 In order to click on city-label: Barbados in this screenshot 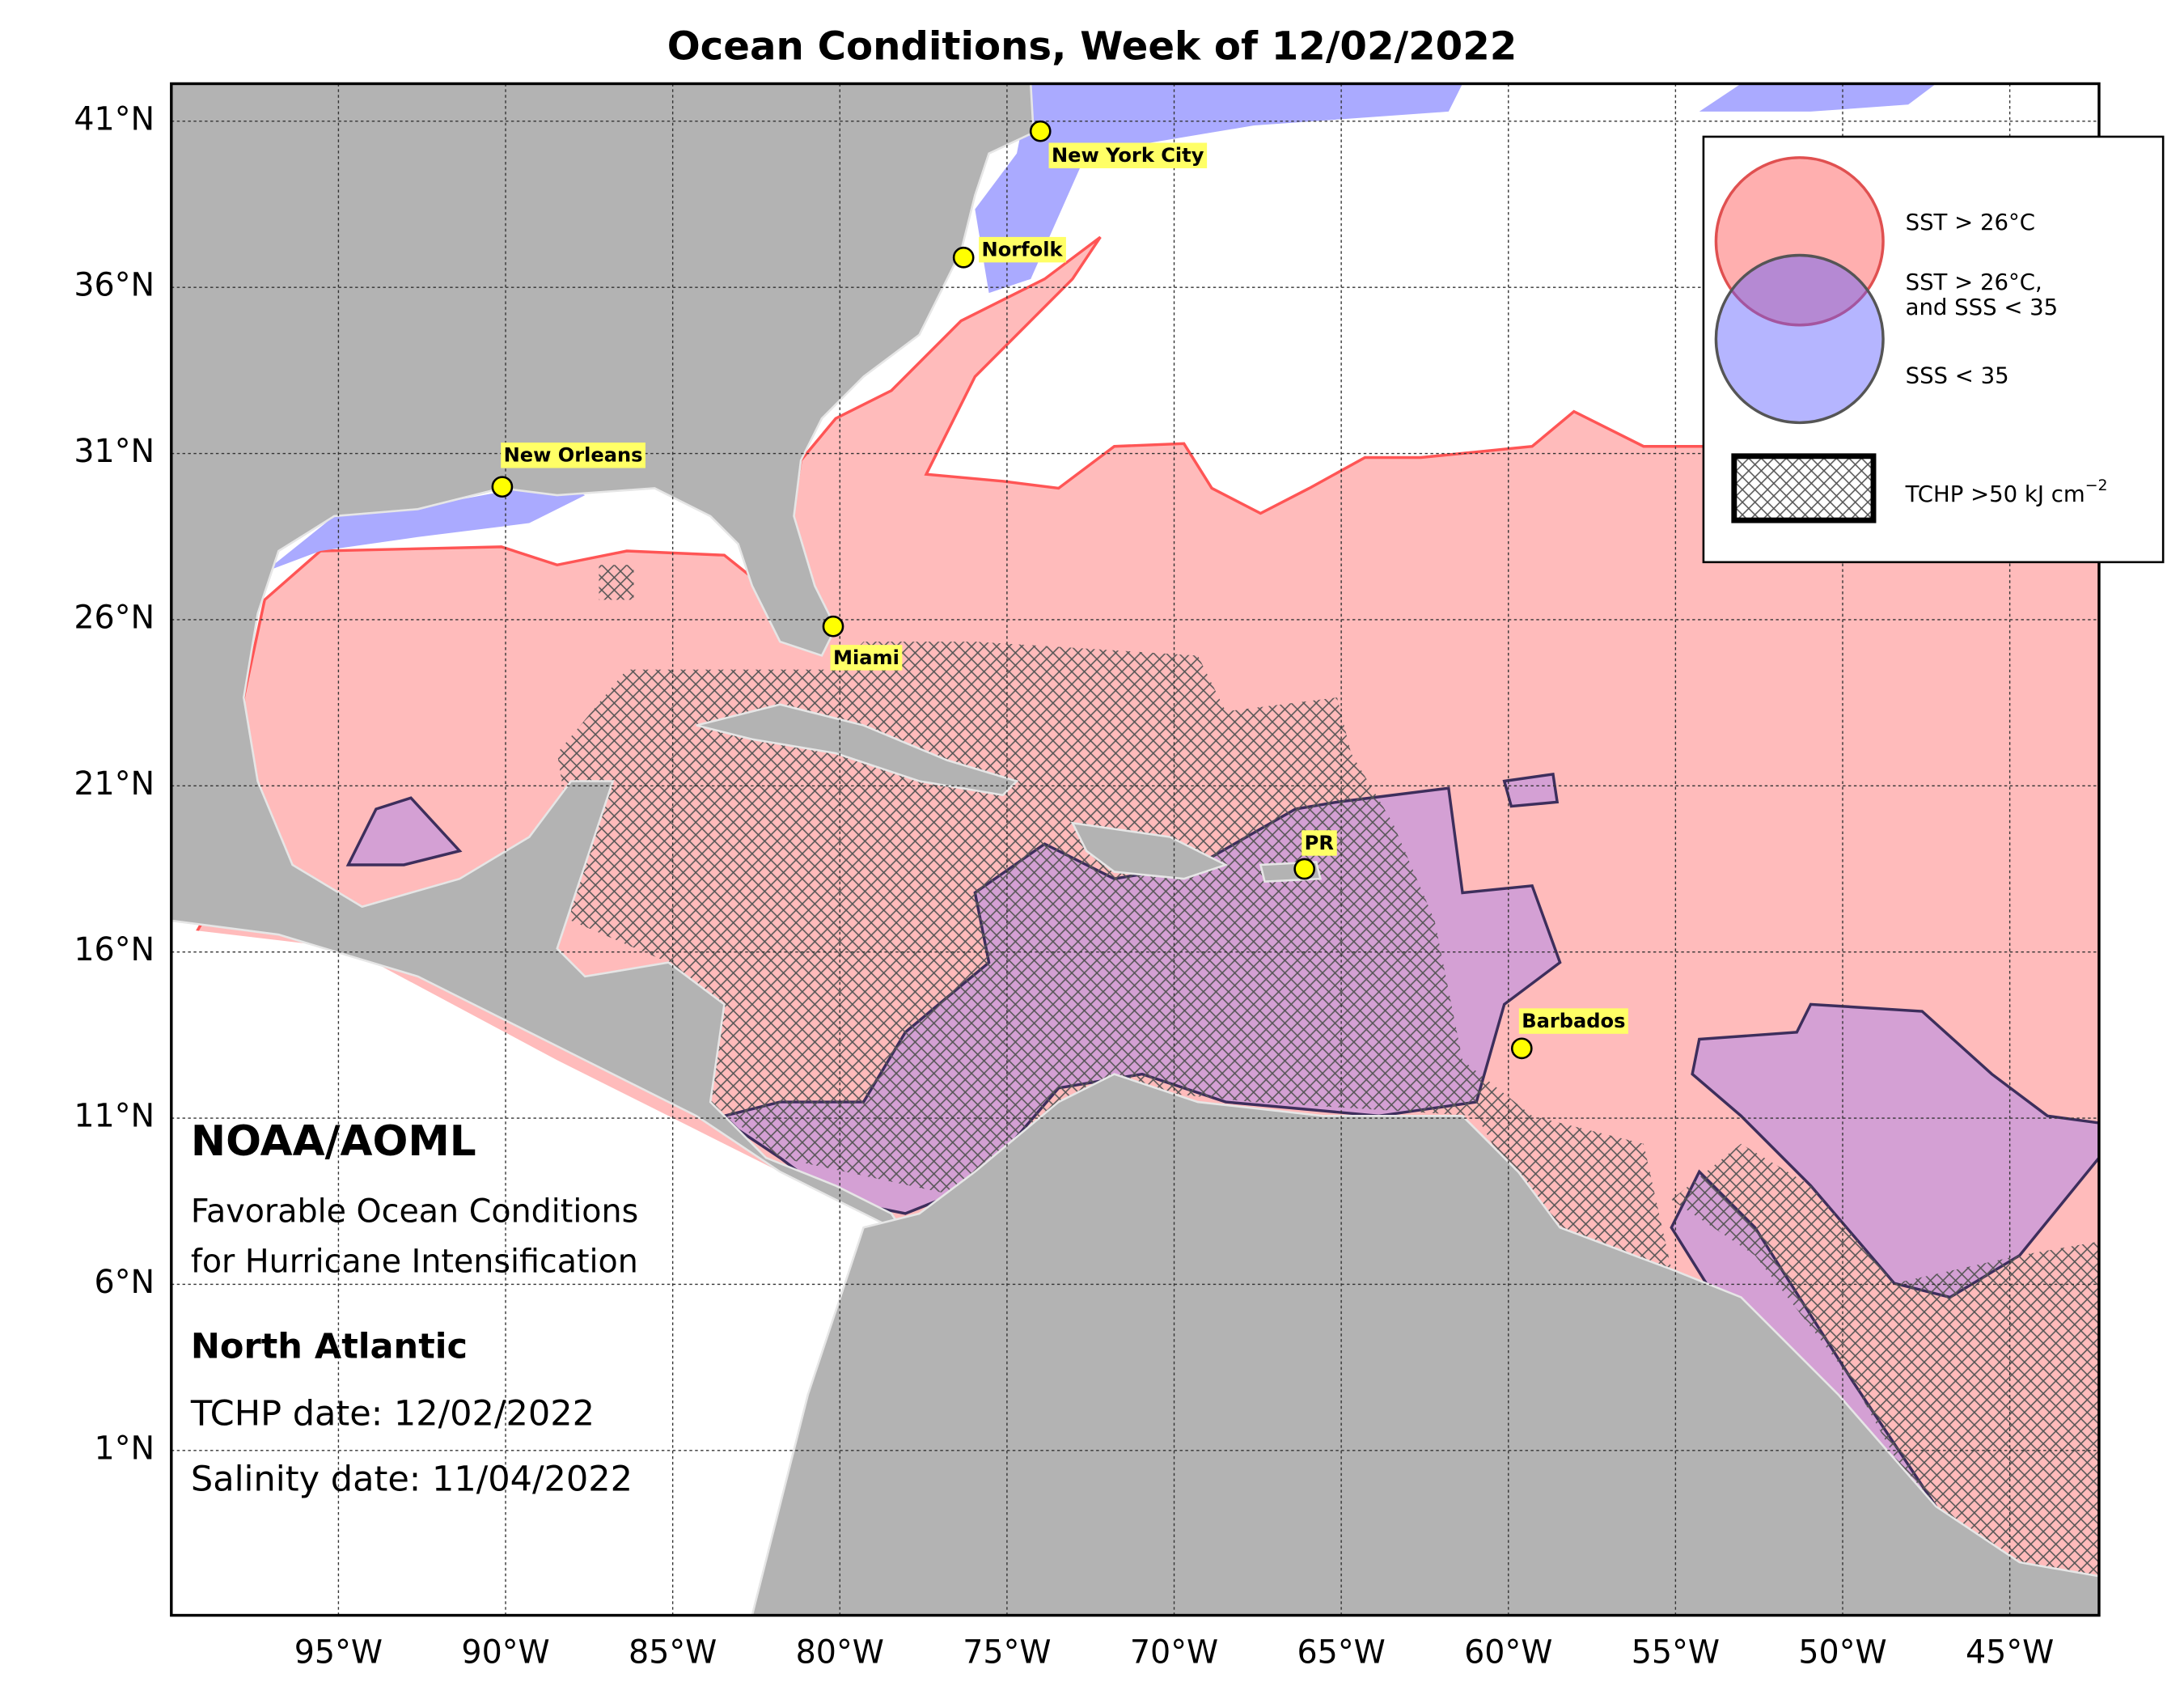, I will do `click(1573, 1021)`.